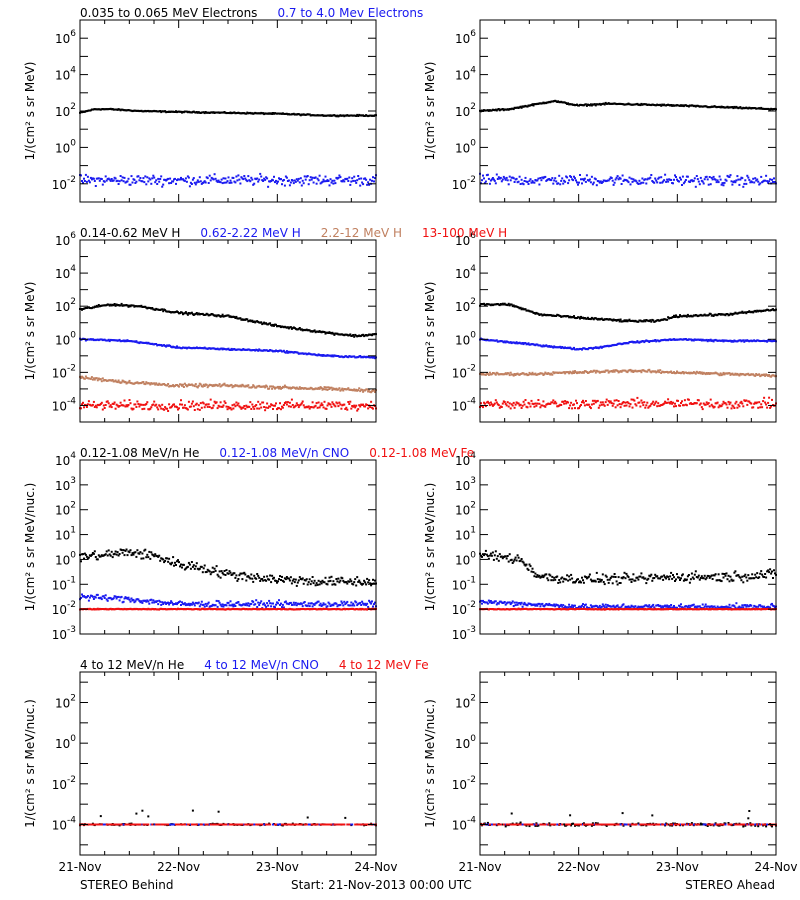 The image size is (800, 900). What do you see at coordinates (65, 146) in the screenshot?
I see `y-tick-label: 10⁰` at bounding box center [65, 146].